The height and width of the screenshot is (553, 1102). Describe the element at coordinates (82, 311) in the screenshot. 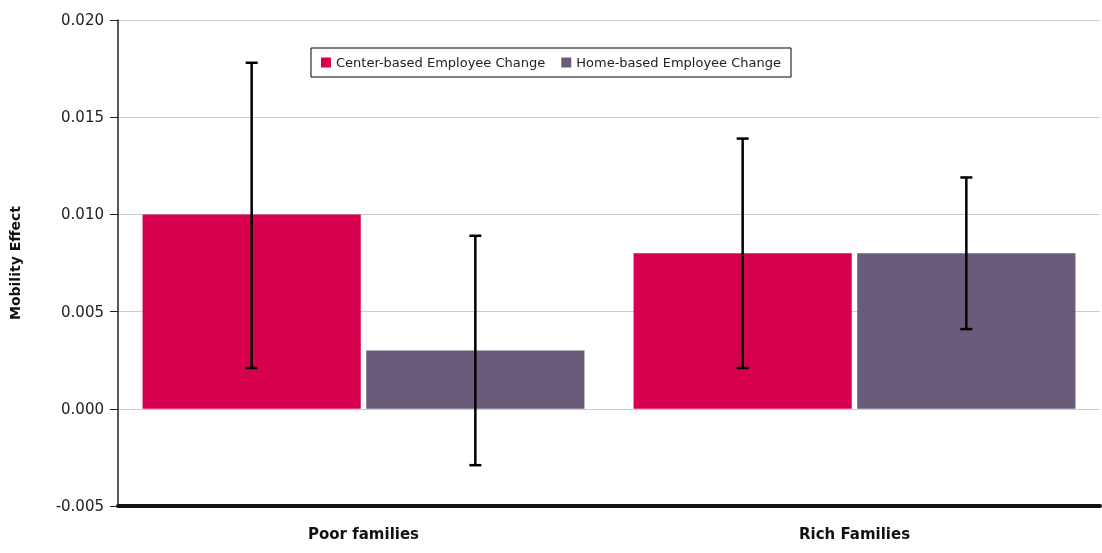

I see `y-tick-label: 0.005` at that location.